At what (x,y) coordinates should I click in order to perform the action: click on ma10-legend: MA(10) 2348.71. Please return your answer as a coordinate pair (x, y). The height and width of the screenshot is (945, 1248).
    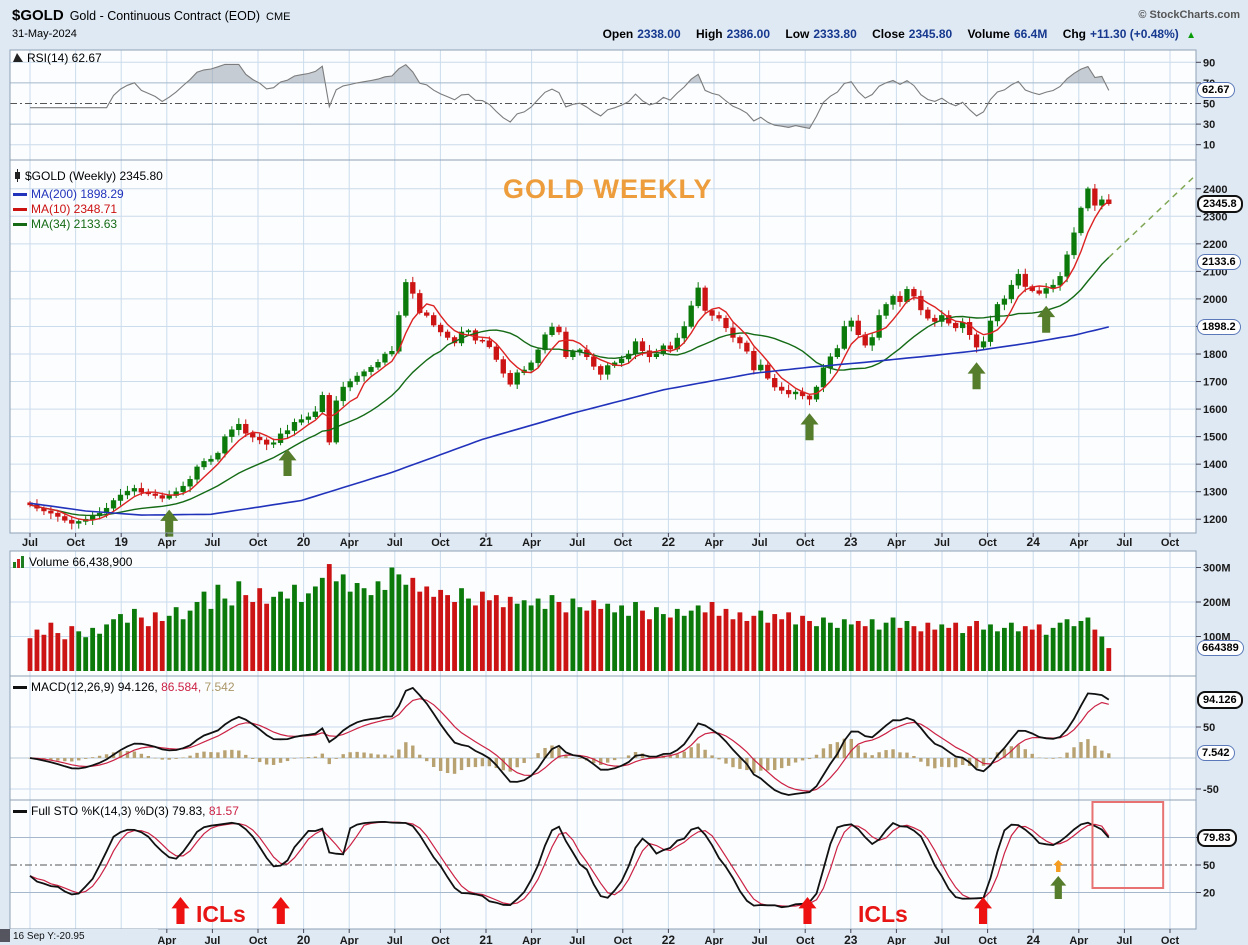
    Looking at the image, I should click on (65, 209).